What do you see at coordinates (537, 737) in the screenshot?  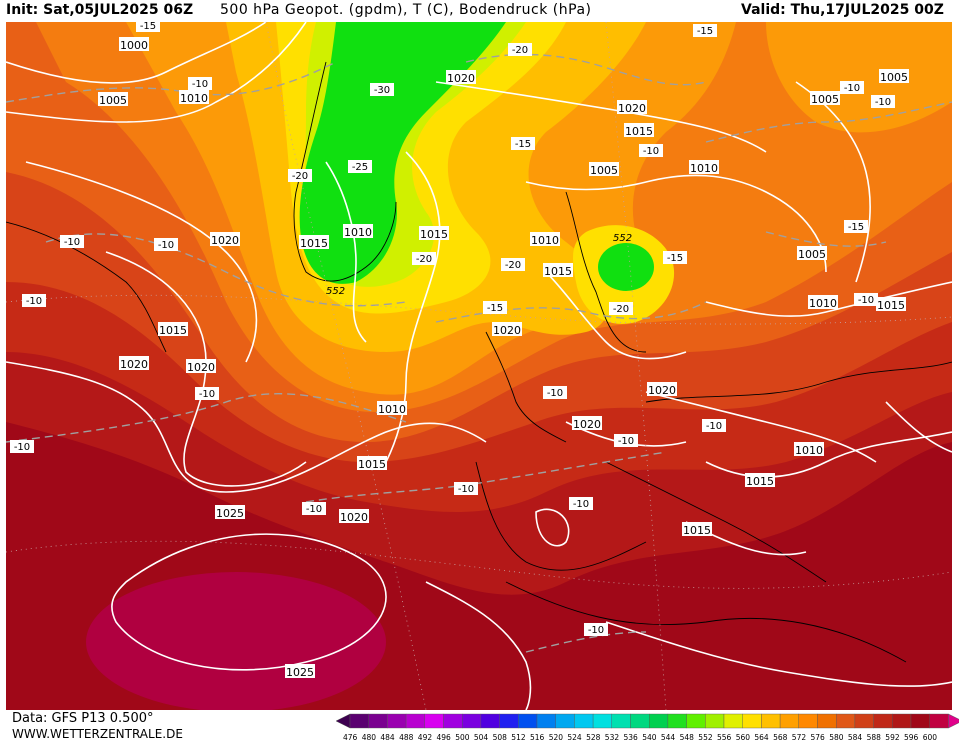 I see `colorbar-tick-label: 516` at bounding box center [537, 737].